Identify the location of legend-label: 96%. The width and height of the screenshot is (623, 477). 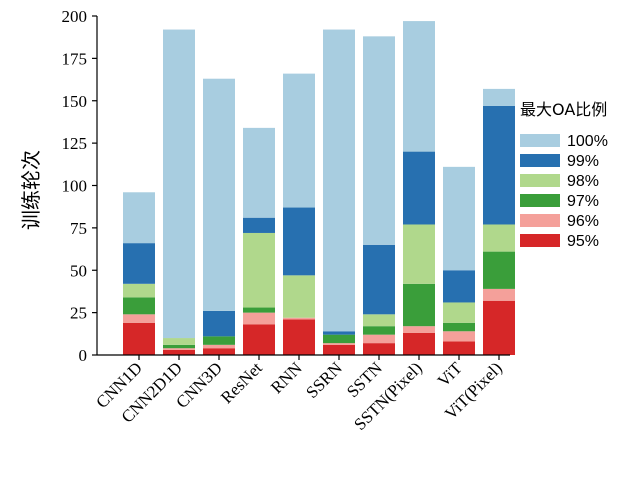
(583, 221).